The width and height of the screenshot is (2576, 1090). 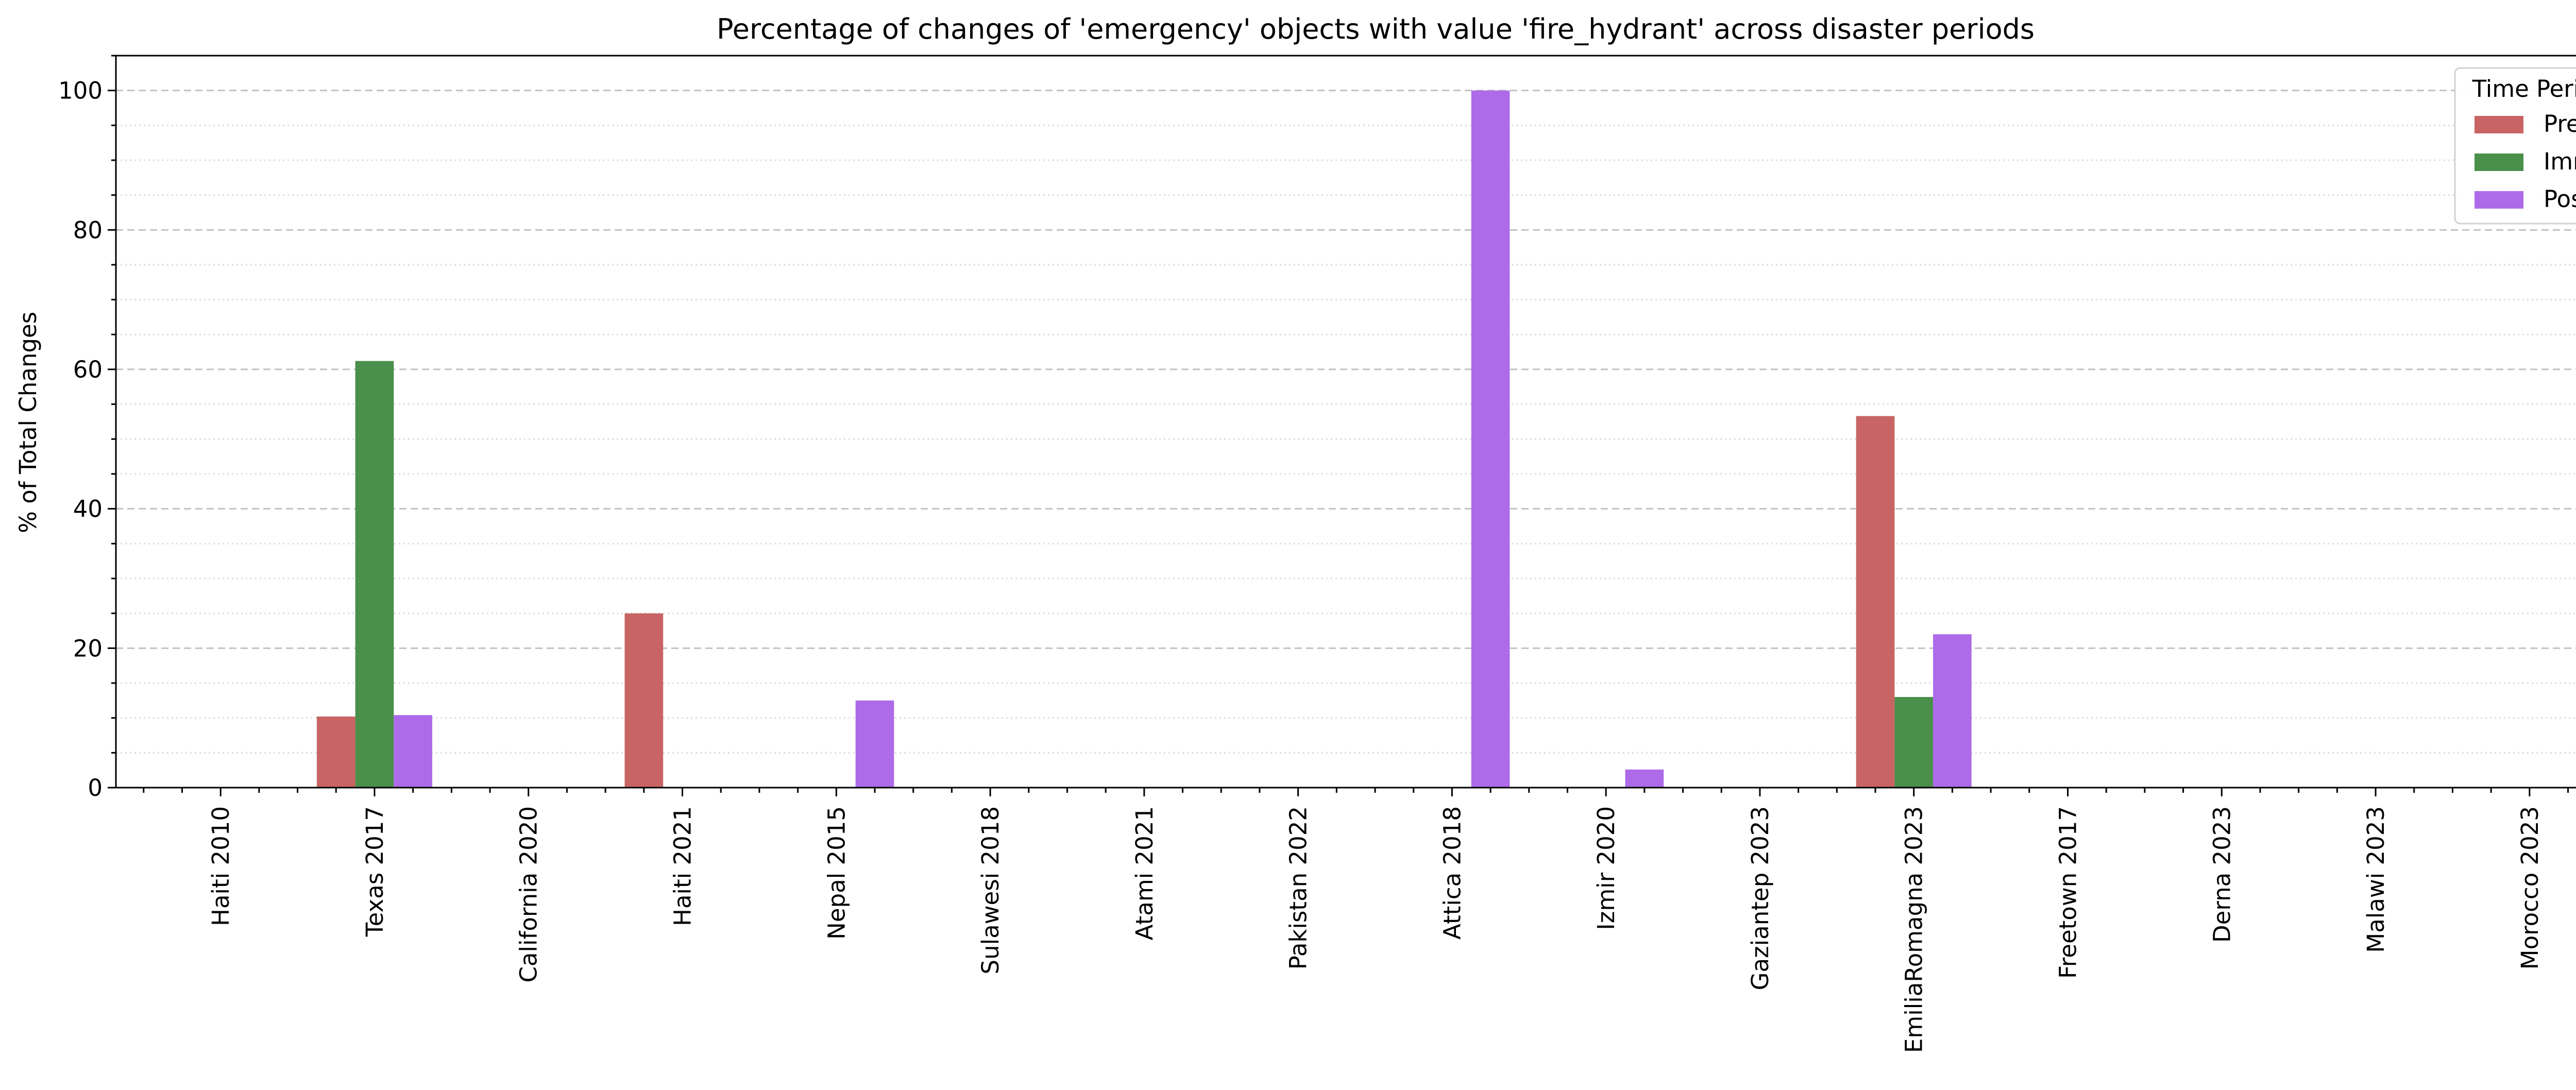 What do you see at coordinates (2375, 879) in the screenshot?
I see `x-tick-label: Malawi 2023` at bounding box center [2375, 879].